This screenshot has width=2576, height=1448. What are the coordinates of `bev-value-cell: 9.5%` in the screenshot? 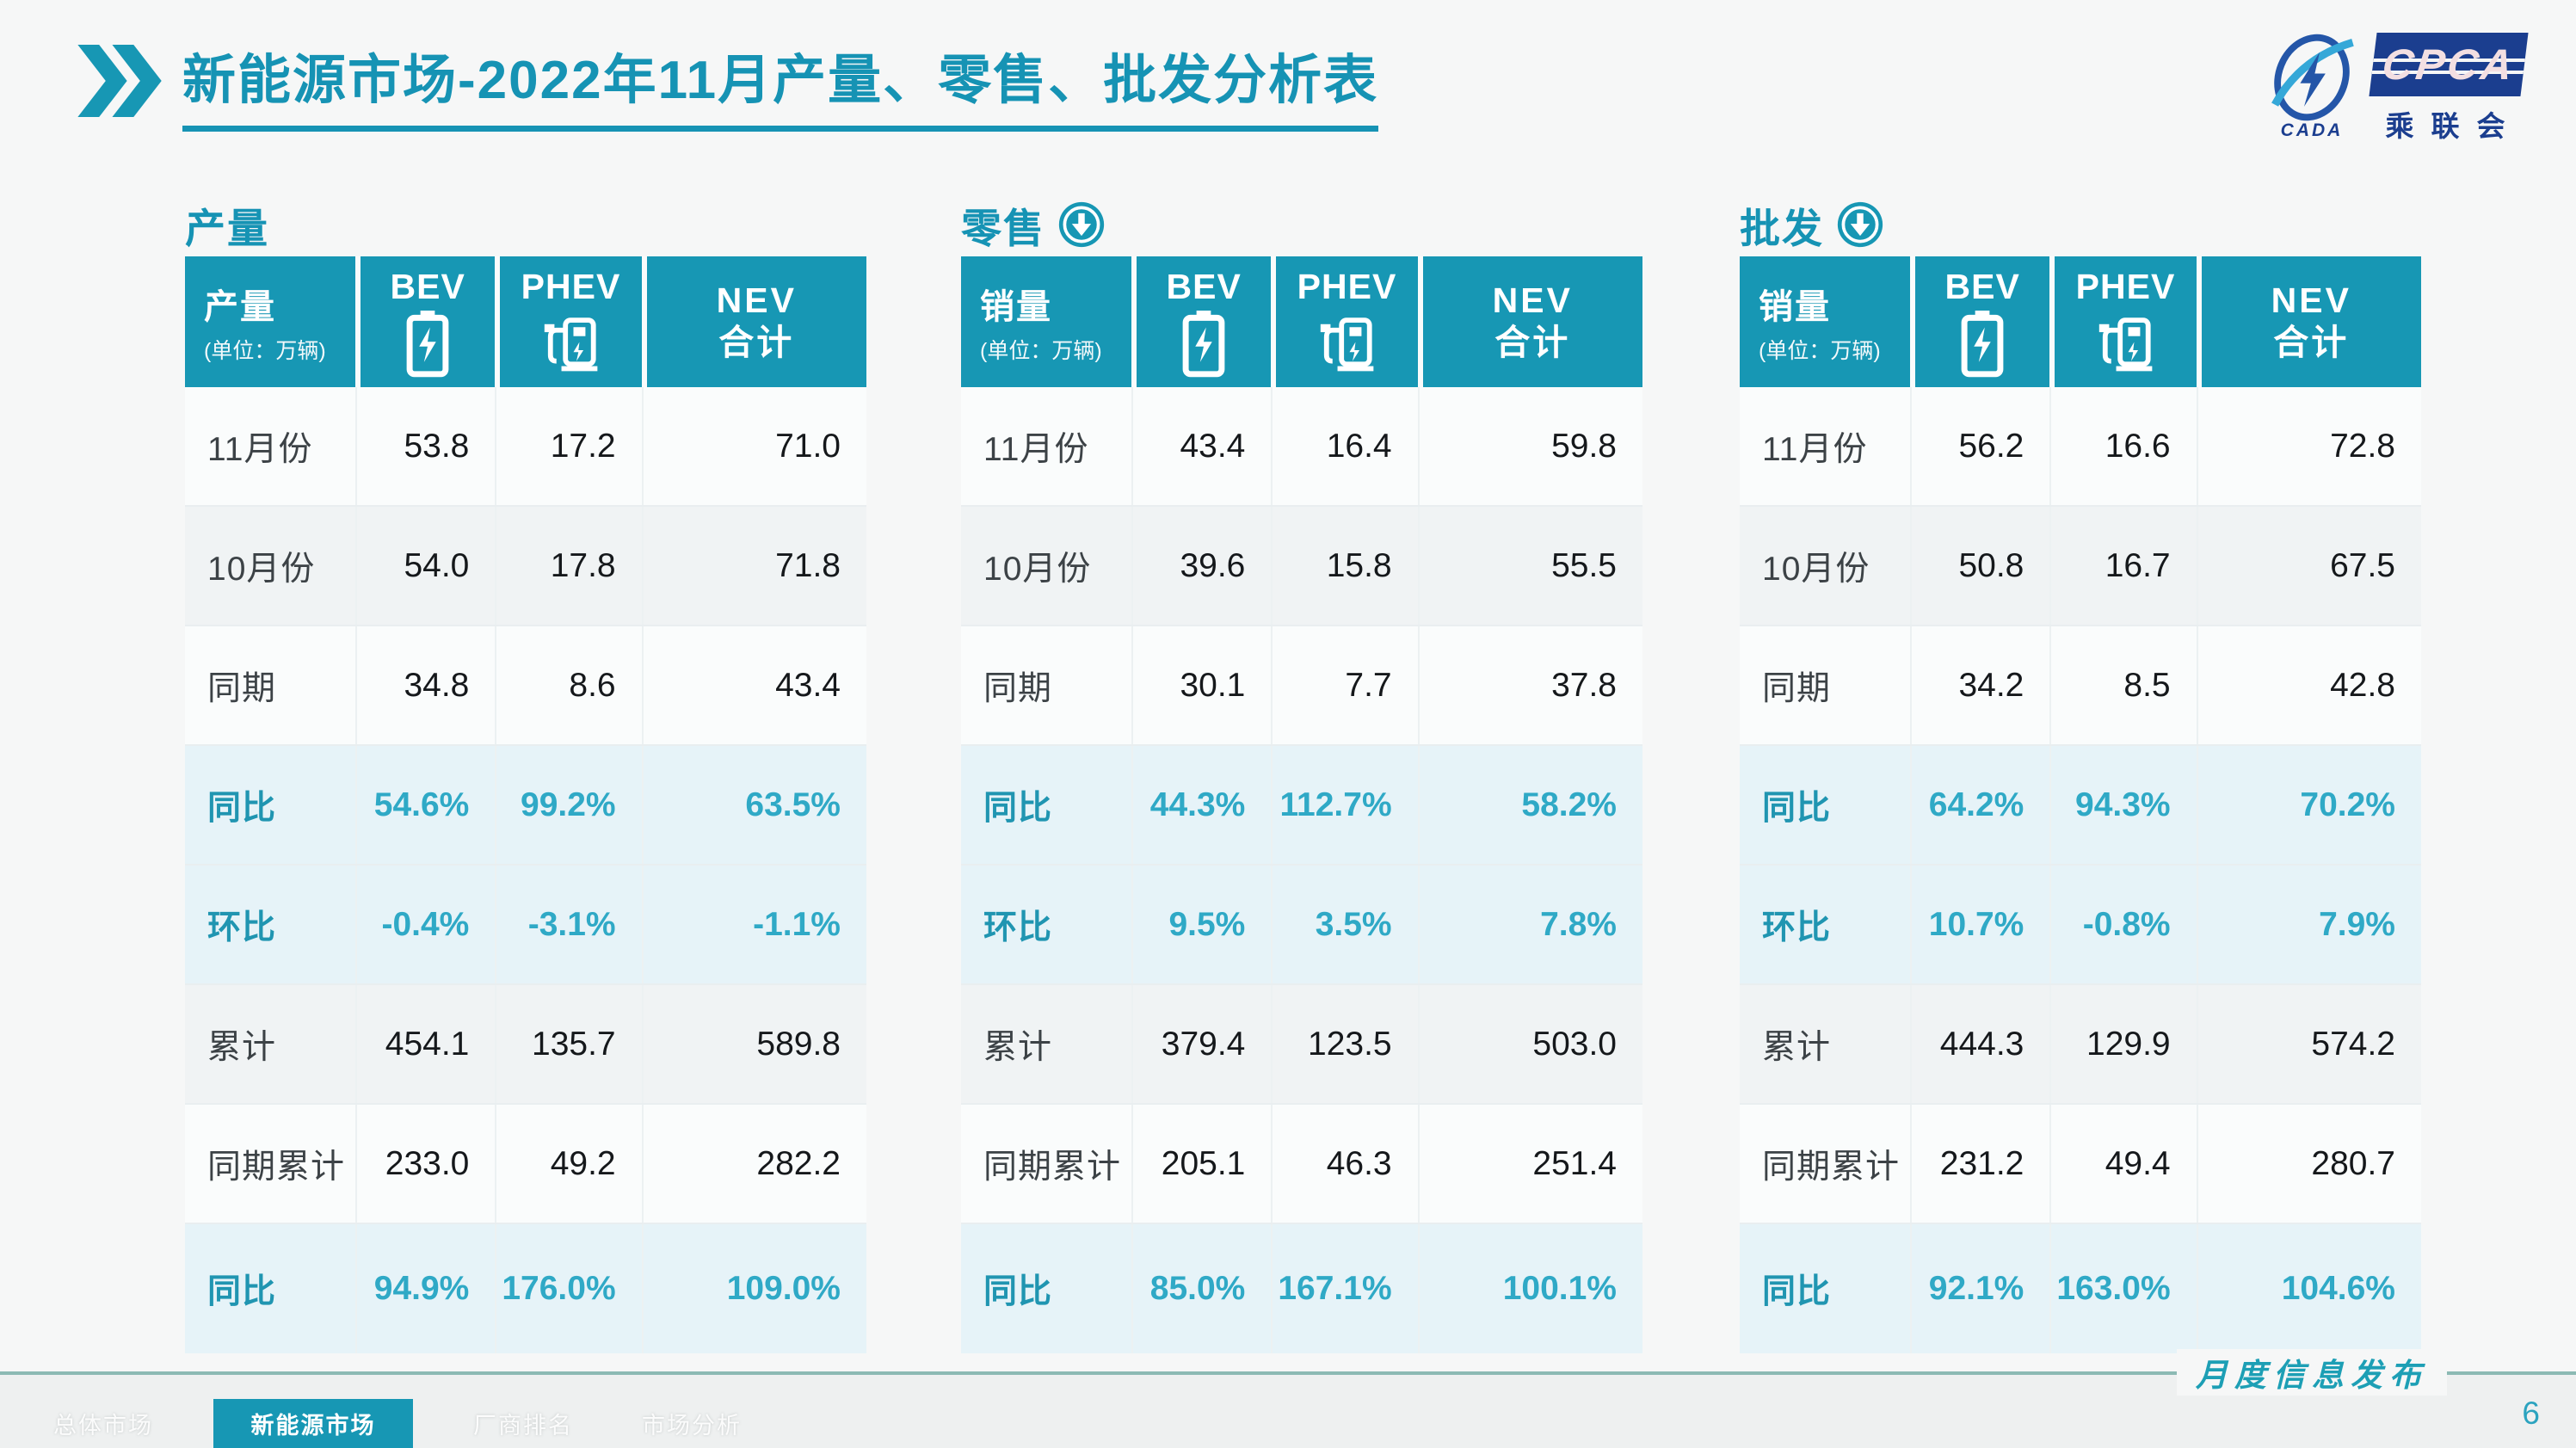 It's located at (1201, 924).